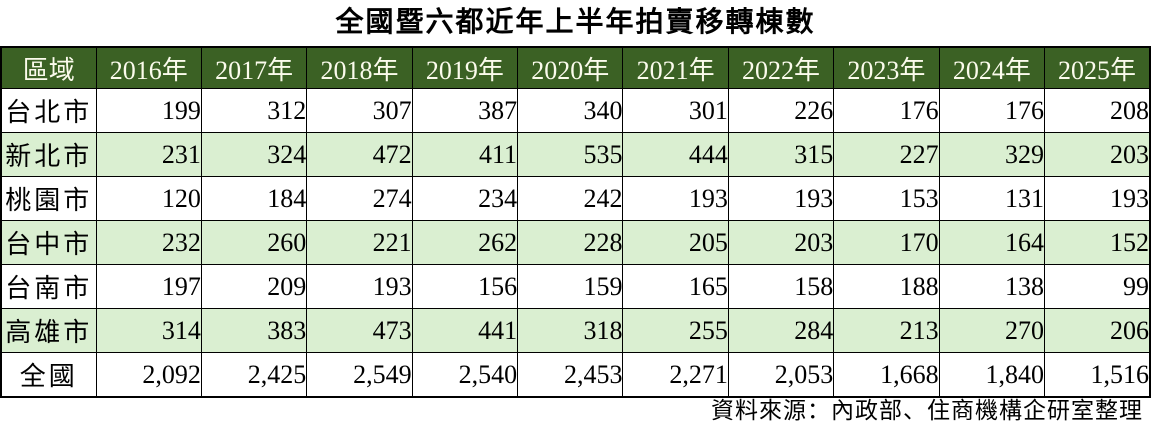  I want to click on value-cell: 221, so click(359, 242).